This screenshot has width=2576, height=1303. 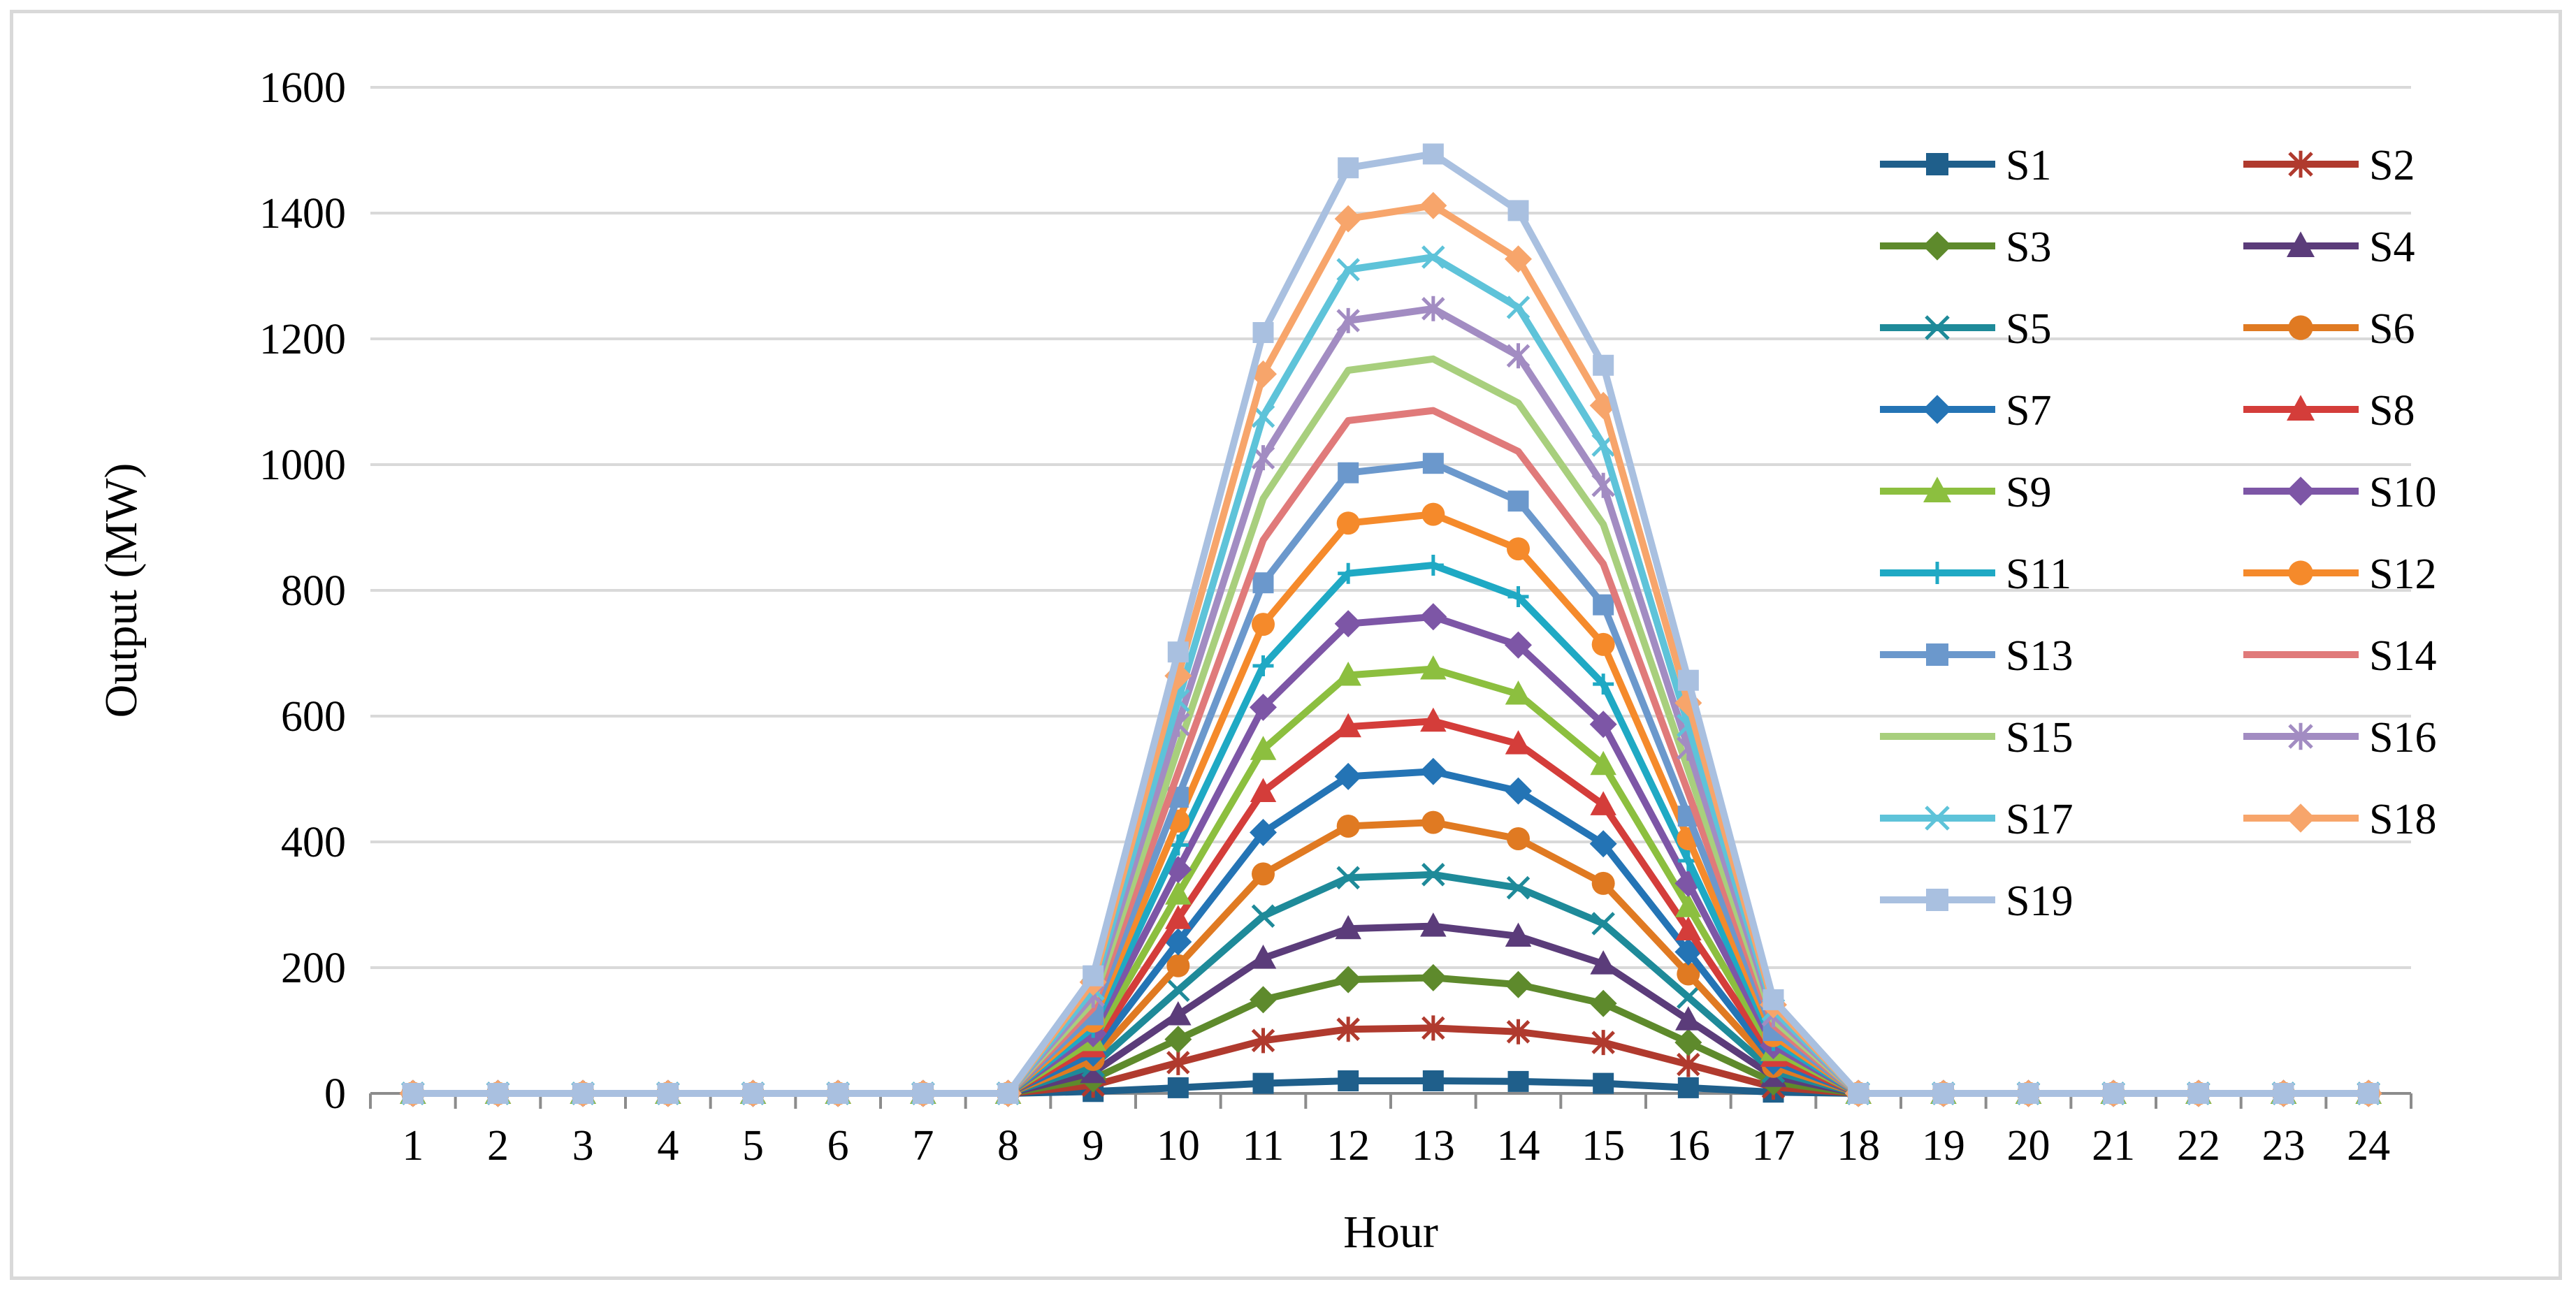 I want to click on legend-entry: S19, so click(x=1977, y=901).